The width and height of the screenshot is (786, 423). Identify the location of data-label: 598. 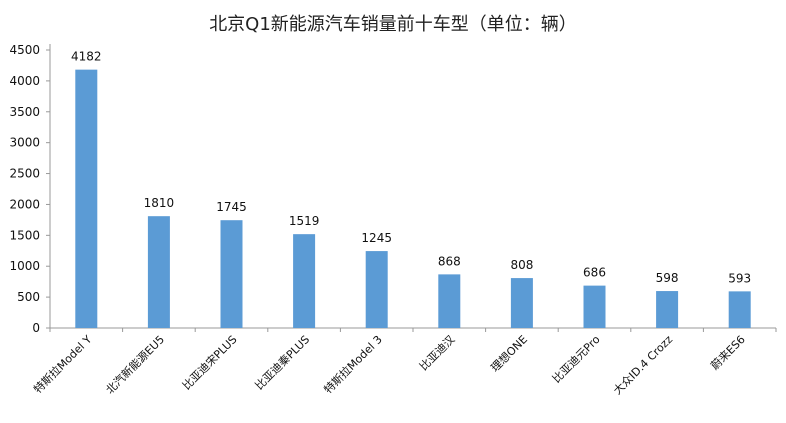
(667, 278).